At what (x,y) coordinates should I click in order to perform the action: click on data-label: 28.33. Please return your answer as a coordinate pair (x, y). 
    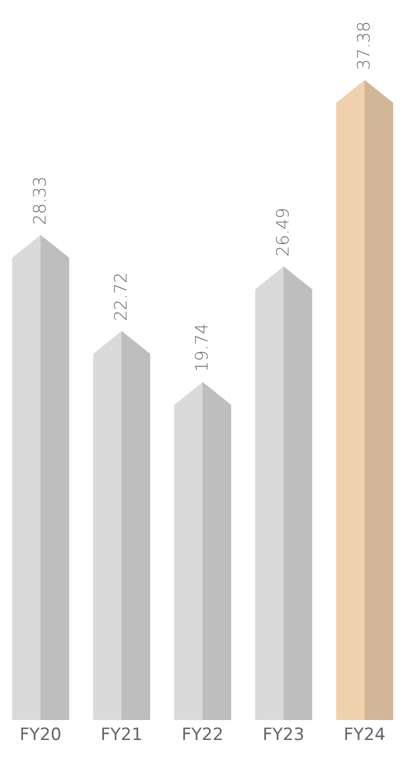
    Looking at the image, I should click on (40, 200).